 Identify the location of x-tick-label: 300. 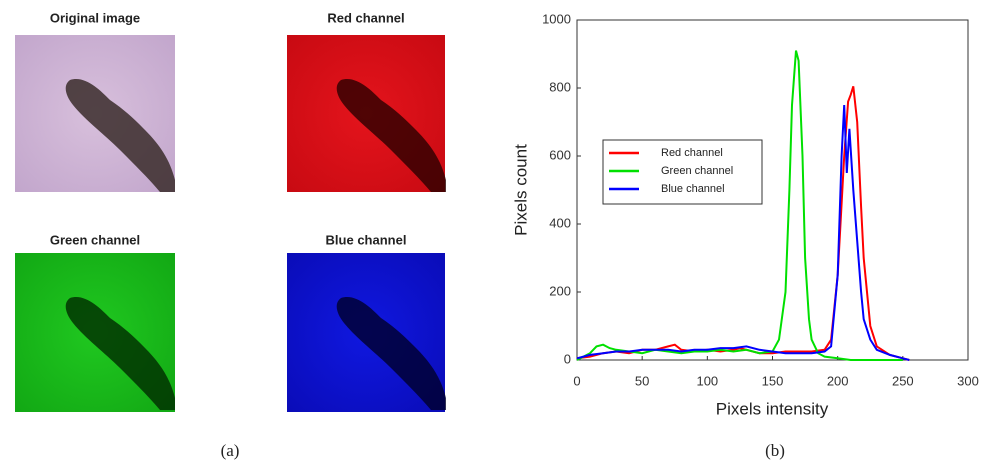
(968, 380).